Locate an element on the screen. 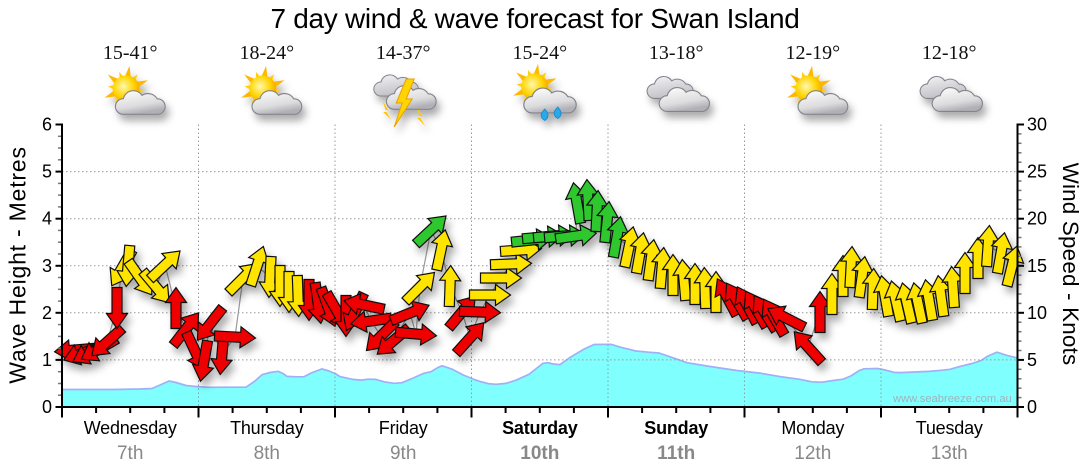 The image size is (1080, 475). svg-text: 2 is located at coordinates (47, 313).